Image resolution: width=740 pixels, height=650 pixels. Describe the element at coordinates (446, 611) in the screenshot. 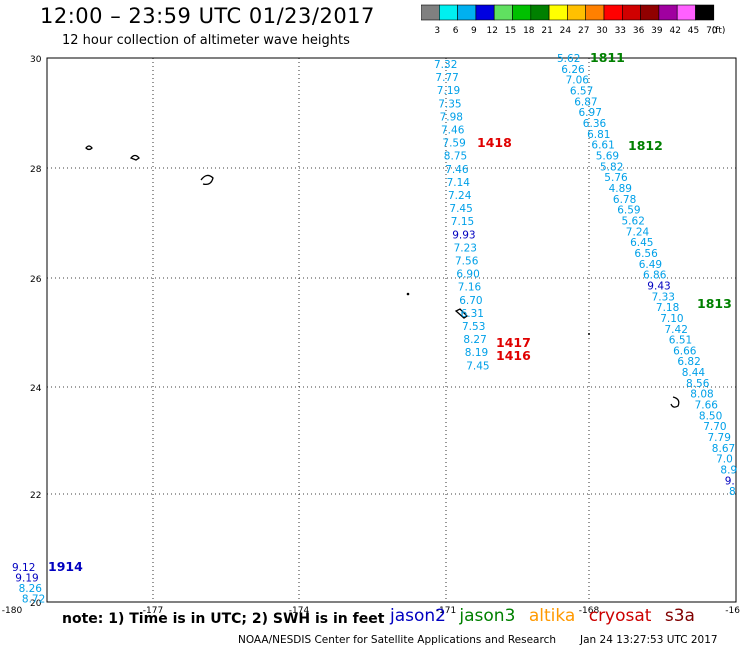

I see `lon-label: -171` at that location.